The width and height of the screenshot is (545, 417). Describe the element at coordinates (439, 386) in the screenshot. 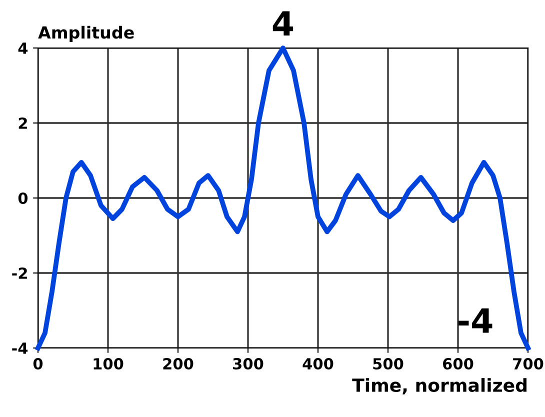

I see `x-axis-title: Time, normalized` at that location.